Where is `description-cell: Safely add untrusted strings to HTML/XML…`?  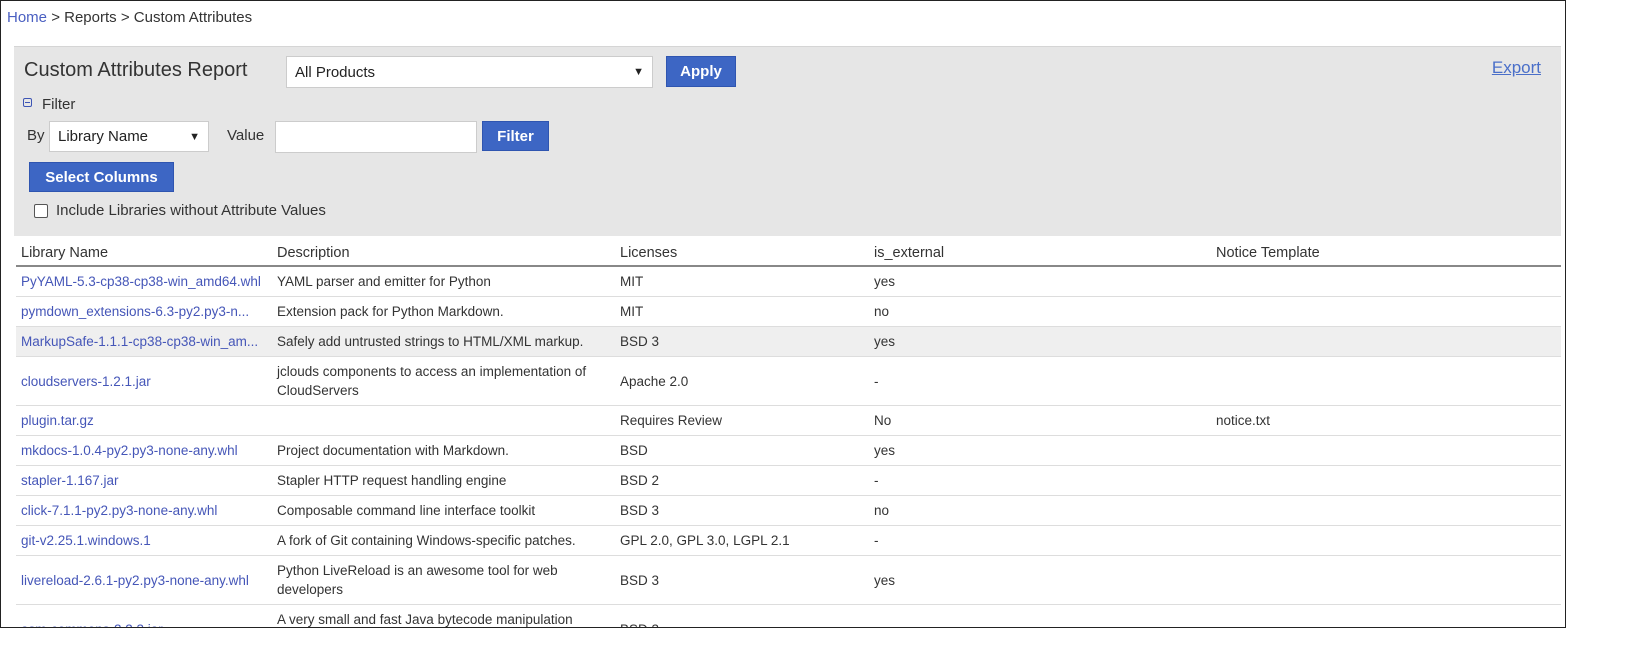 description-cell: Safely add untrusted strings to HTML/XML… is located at coordinates (443, 341).